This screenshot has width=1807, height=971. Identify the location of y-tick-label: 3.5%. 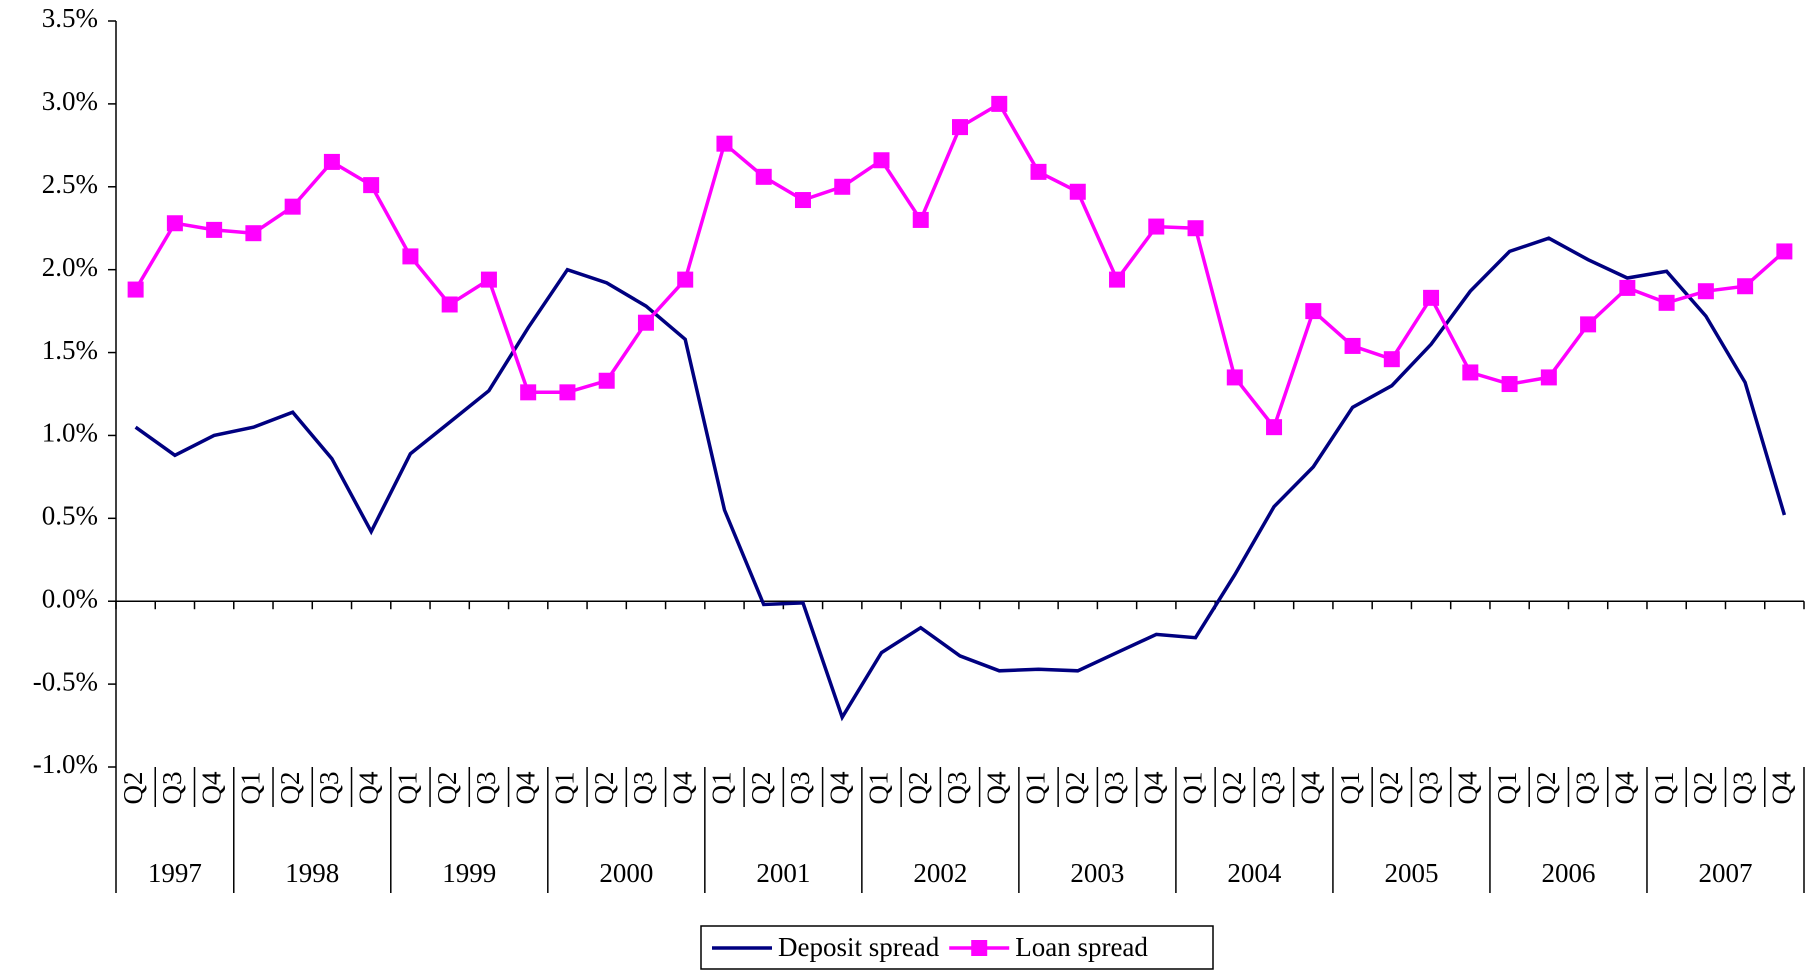
(70, 18).